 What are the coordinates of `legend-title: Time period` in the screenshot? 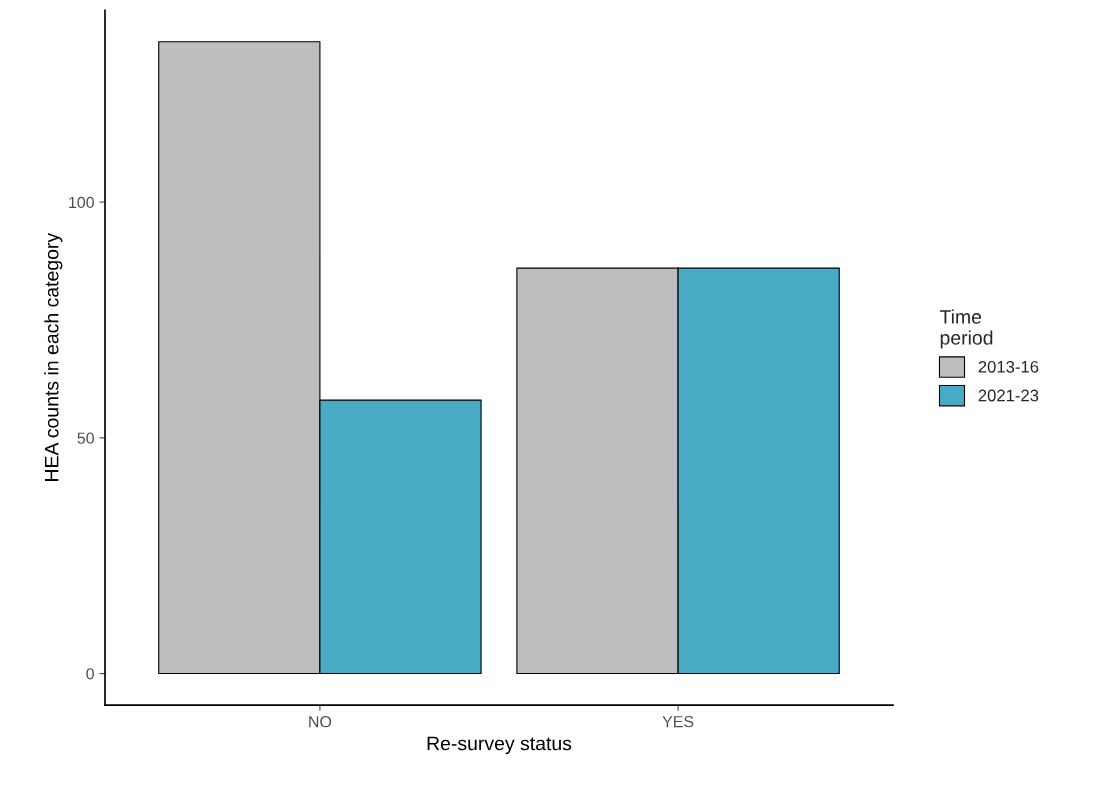 It's located at (966, 329).